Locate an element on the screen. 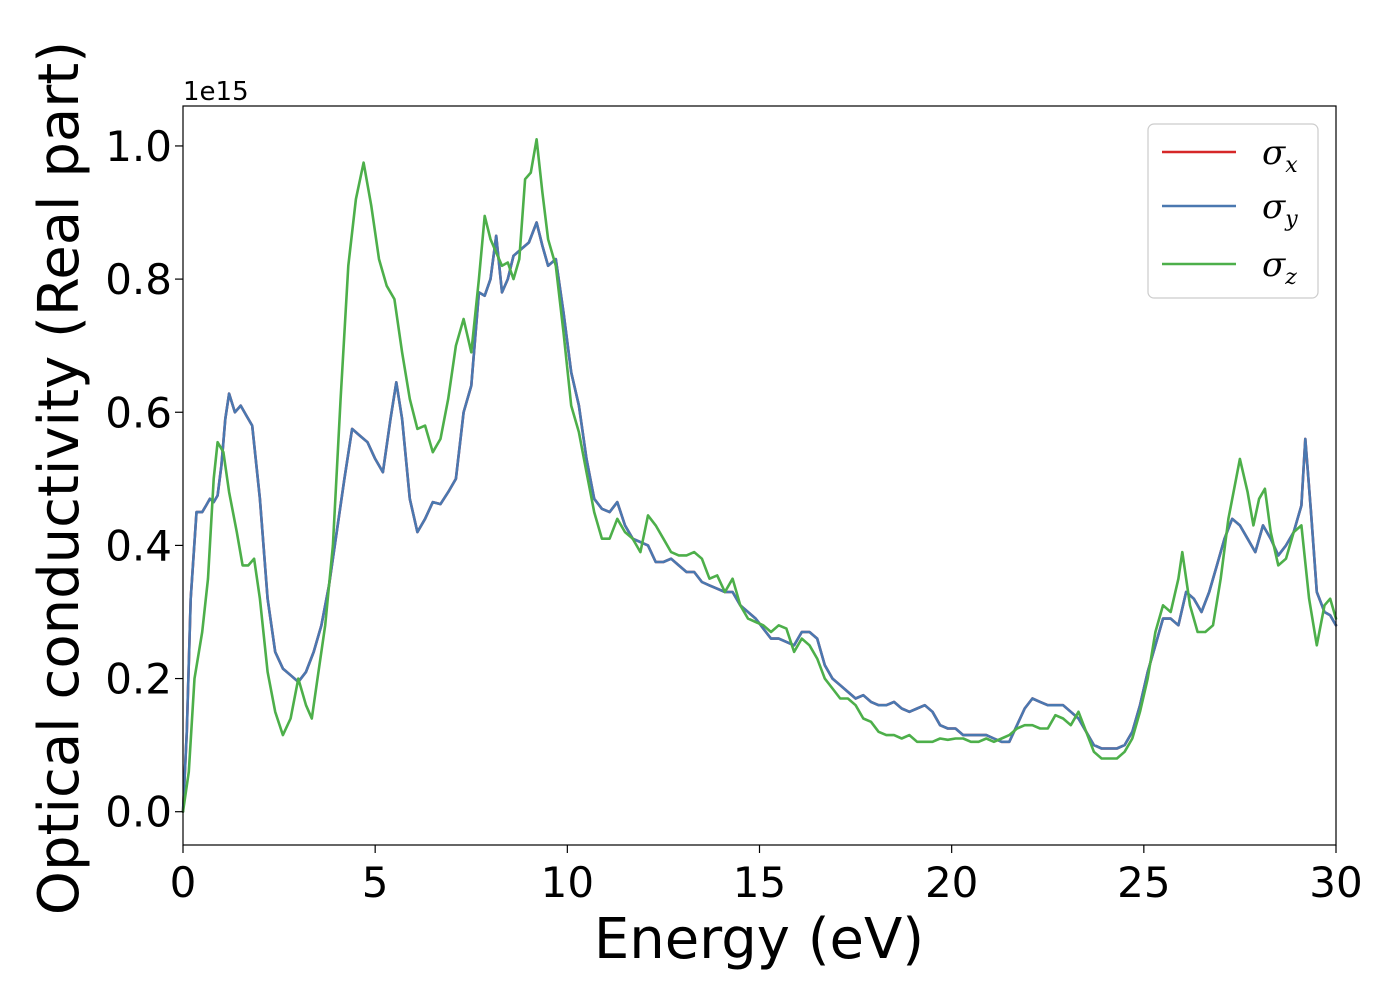 This screenshot has width=1400, height=1000. y-tick-label: 1.0 is located at coordinates (138, 146).